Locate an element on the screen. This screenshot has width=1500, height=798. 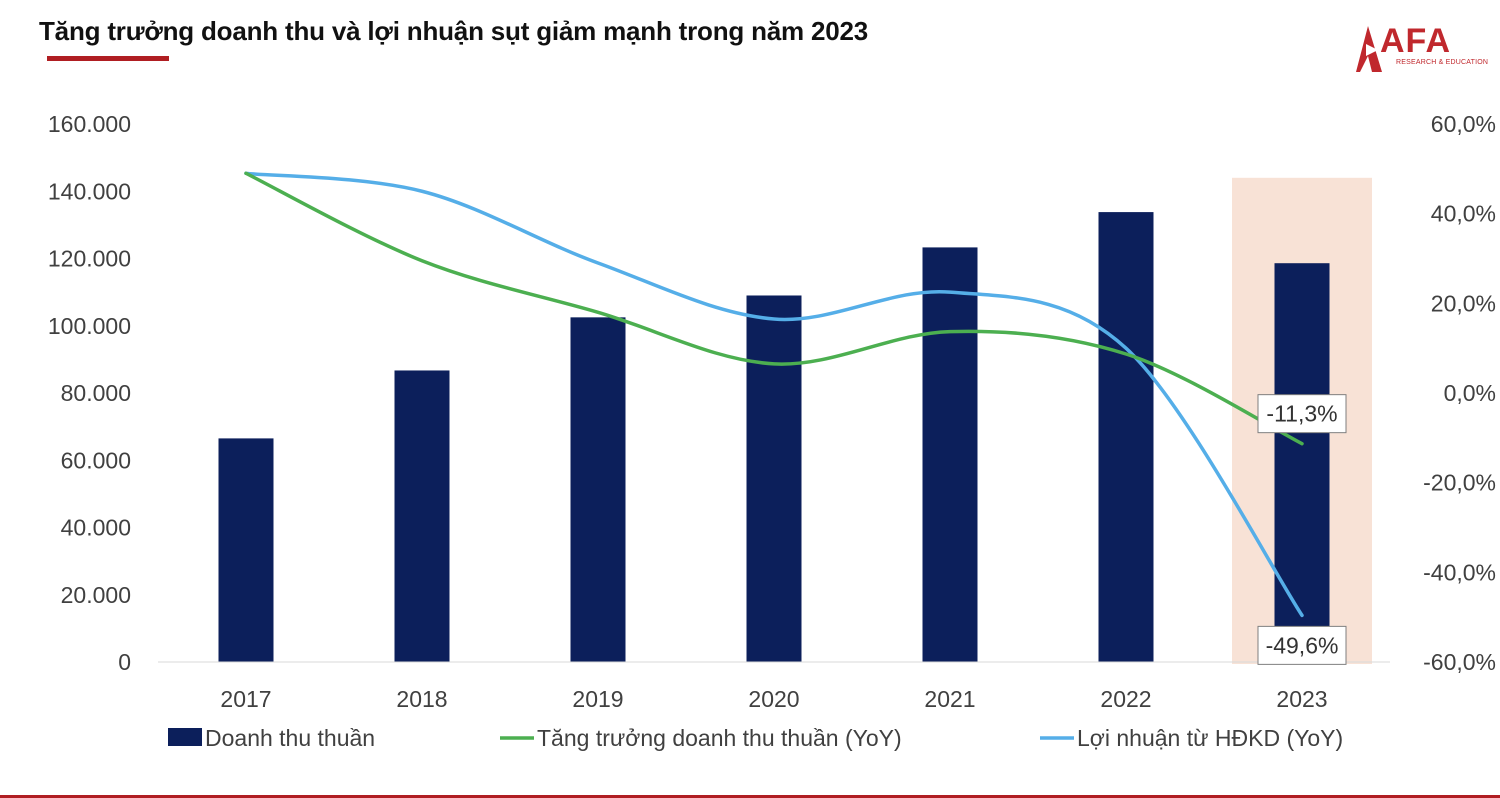
x-tick-label-2020: 2020 is located at coordinates (773, 699).